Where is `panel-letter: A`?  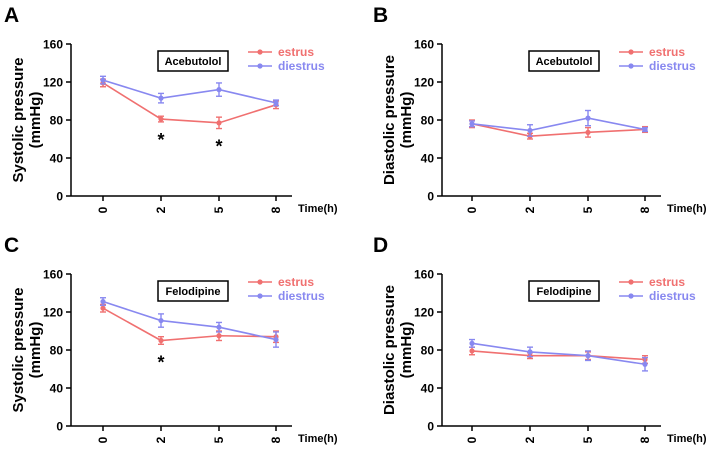
panel-letter: A is located at coordinates (11, 15).